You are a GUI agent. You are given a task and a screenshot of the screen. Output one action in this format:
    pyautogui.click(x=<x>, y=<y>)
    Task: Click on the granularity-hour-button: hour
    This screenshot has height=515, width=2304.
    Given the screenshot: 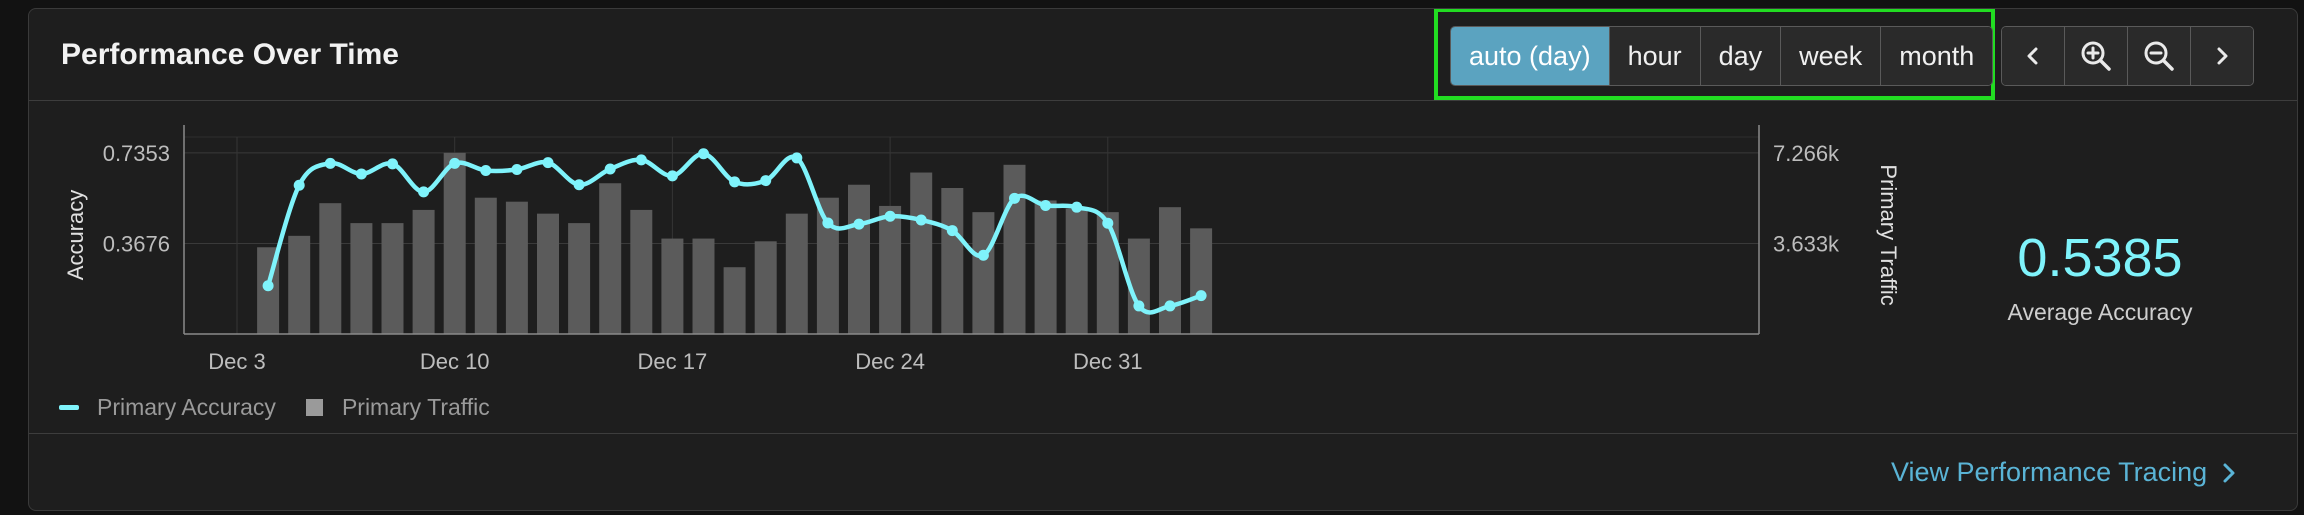 What is the action you would take?
    pyautogui.click(x=1655, y=56)
    